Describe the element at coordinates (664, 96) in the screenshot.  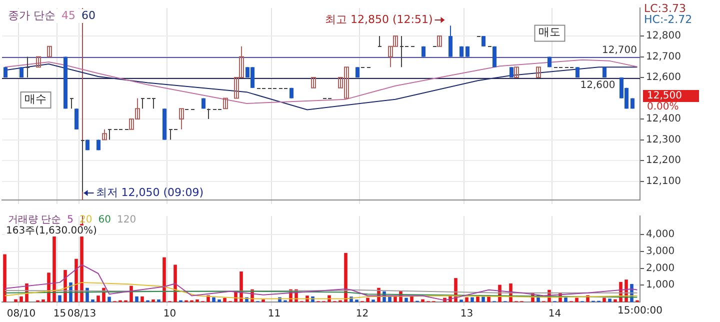
I see `text: 12,500` at that location.